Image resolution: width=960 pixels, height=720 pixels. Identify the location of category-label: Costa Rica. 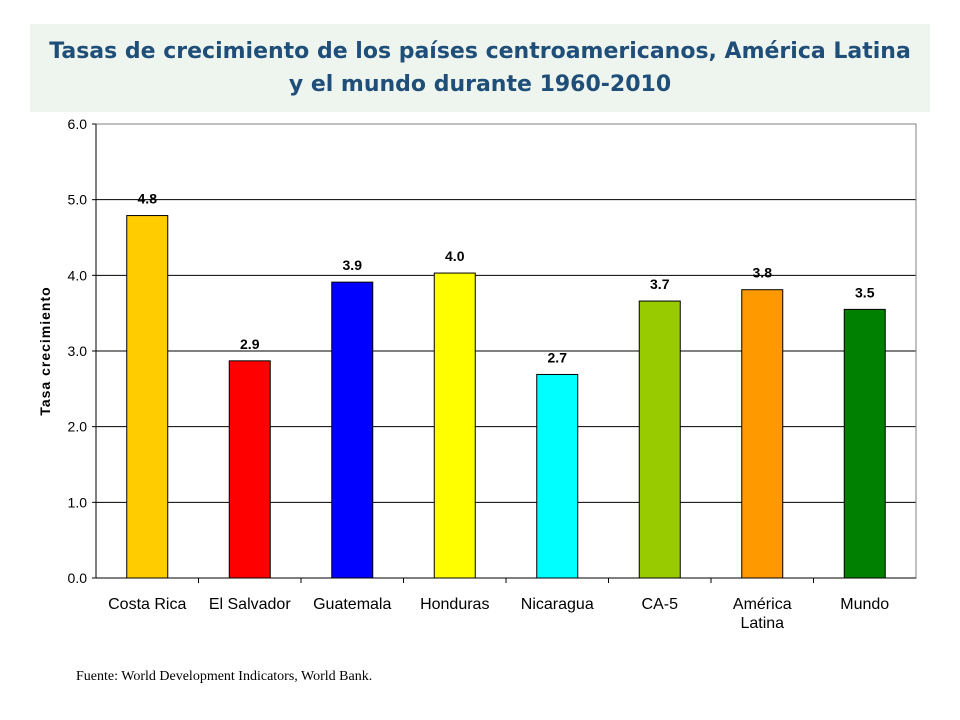
(147, 604).